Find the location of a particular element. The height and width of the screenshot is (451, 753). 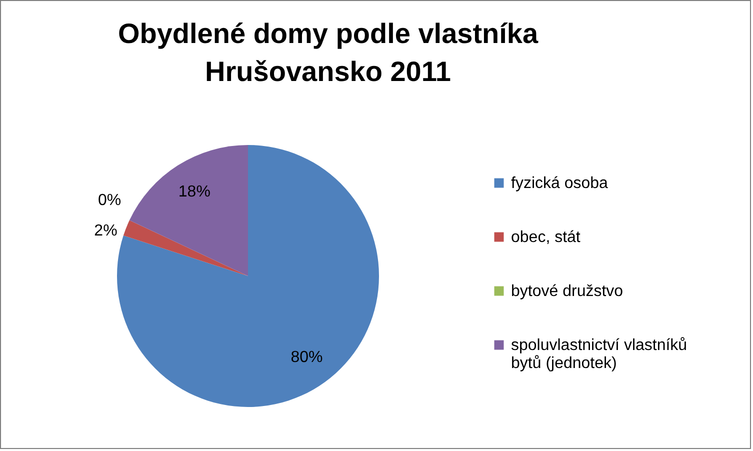

legend-label: obec, stát is located at coordinates (546, 237).